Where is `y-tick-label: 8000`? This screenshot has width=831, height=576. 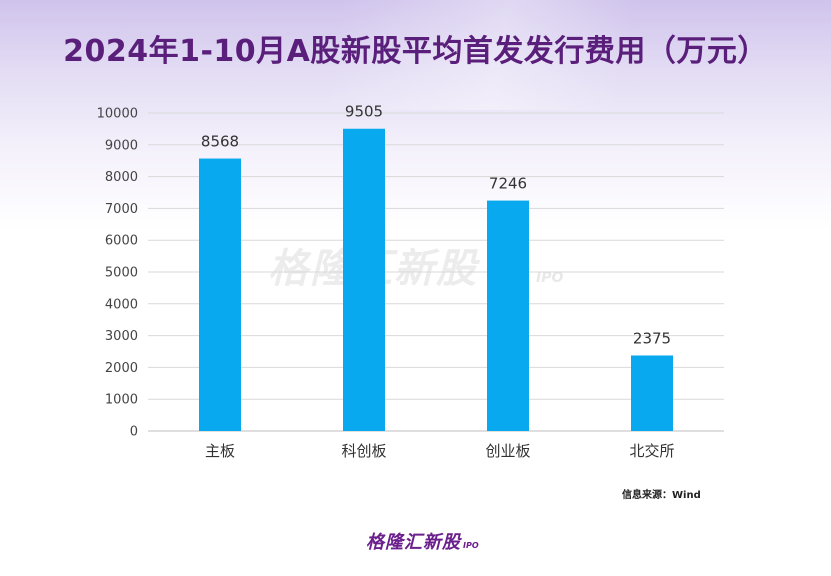
y-tick-label: 8000 is located at coordinates (121, 177).